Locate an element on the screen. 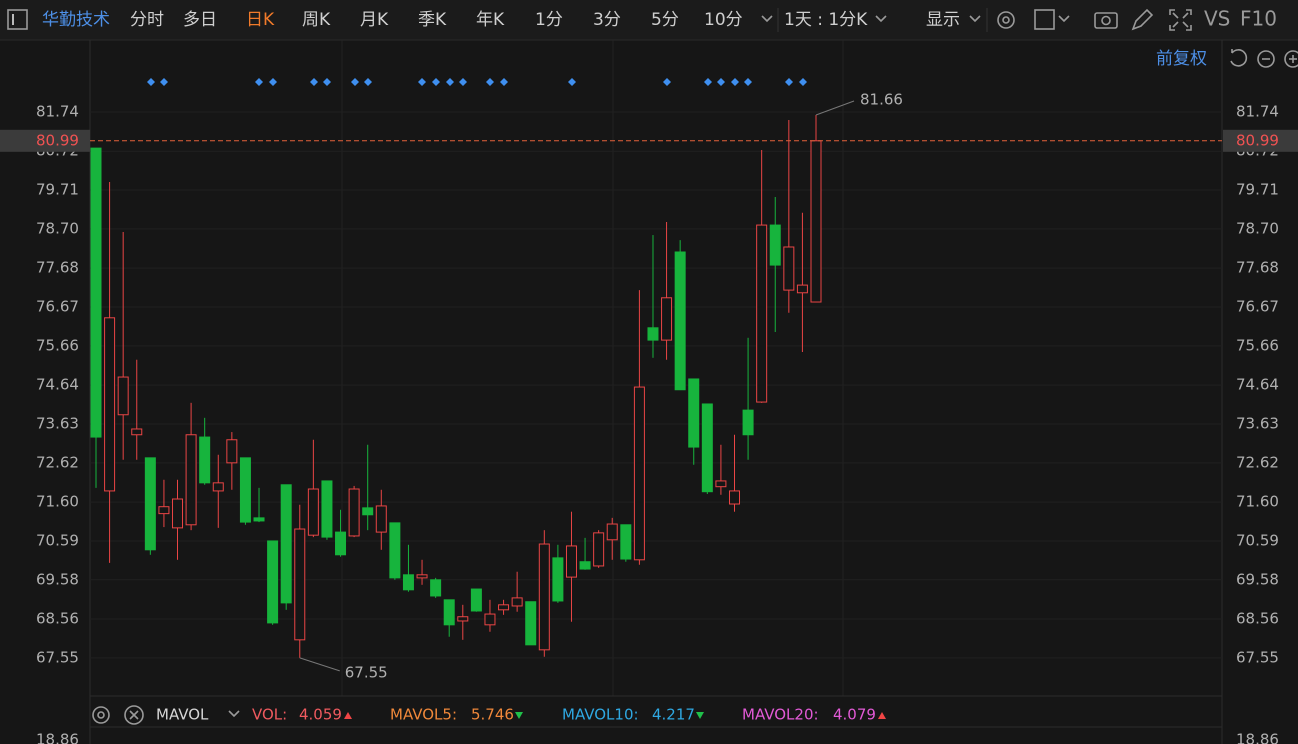 Image resolution: width=1298 pixels, height=744 pixels. indicator-close is located at coordinates (134, 715).